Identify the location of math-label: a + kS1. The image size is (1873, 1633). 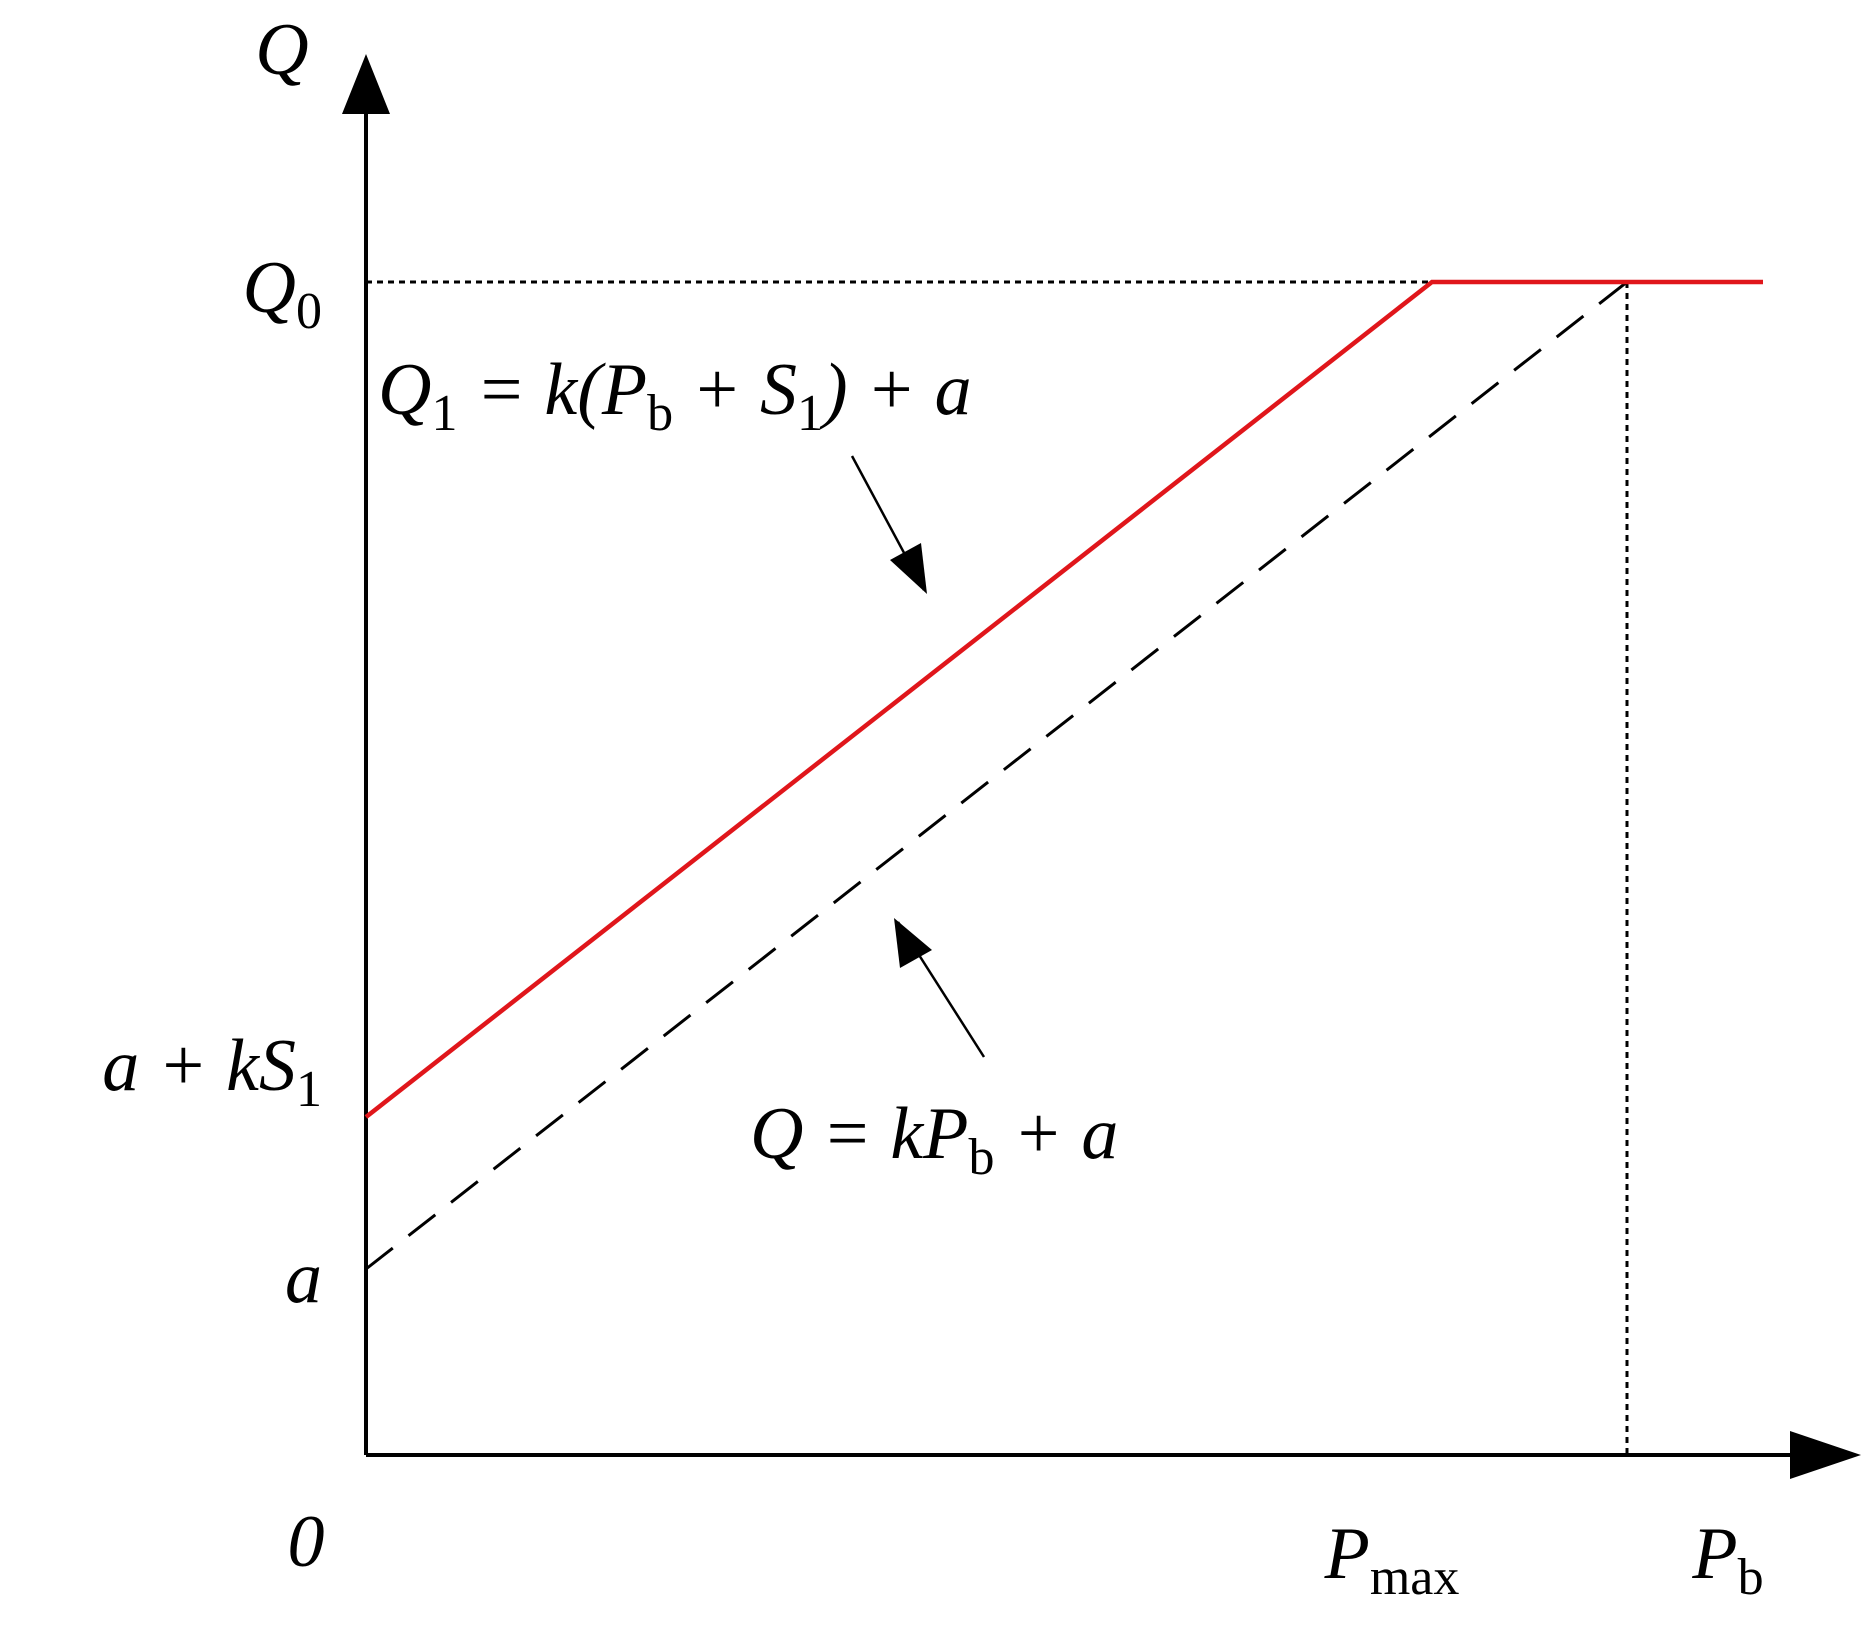
(212, 1071).